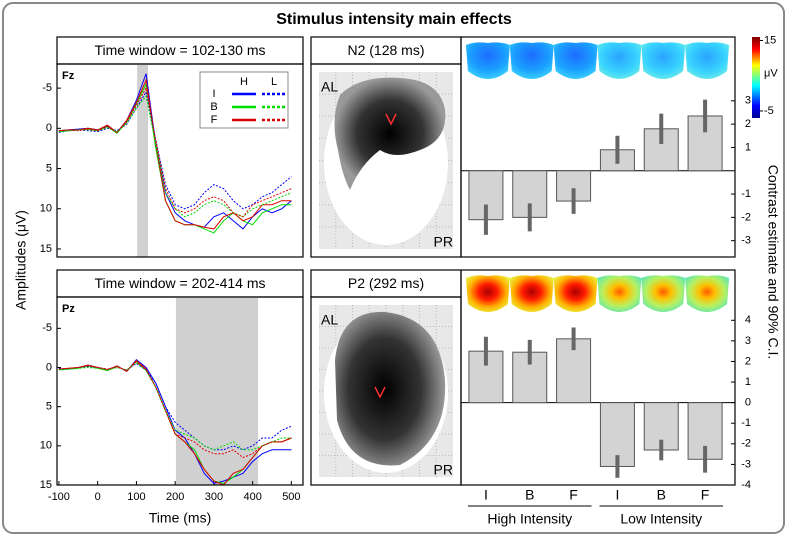  What do you see at coordinates (98, 497) in the screenshot?
I see `x-tick-label: 0` at bounding box center [98, 497].